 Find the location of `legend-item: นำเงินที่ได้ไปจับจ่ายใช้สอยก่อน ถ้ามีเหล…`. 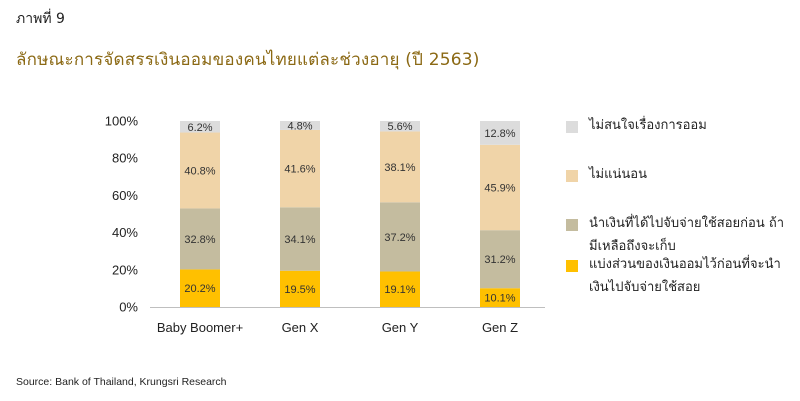

legend-item: นำเงินที่ได้ไปจับจ่ายใช้สอยก่อน ถ้ามีเหล… is located at coordinates (677, 237).